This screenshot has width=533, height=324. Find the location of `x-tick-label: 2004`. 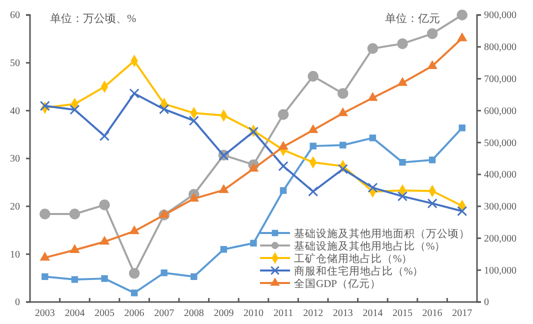

x-tick-label: 2004 is located at coordinates (74, 313).